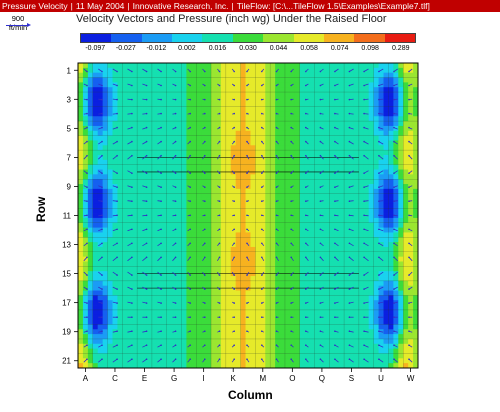 The image size is (500, 412). I want to click on x-tick-label: C, so click(115, 378).